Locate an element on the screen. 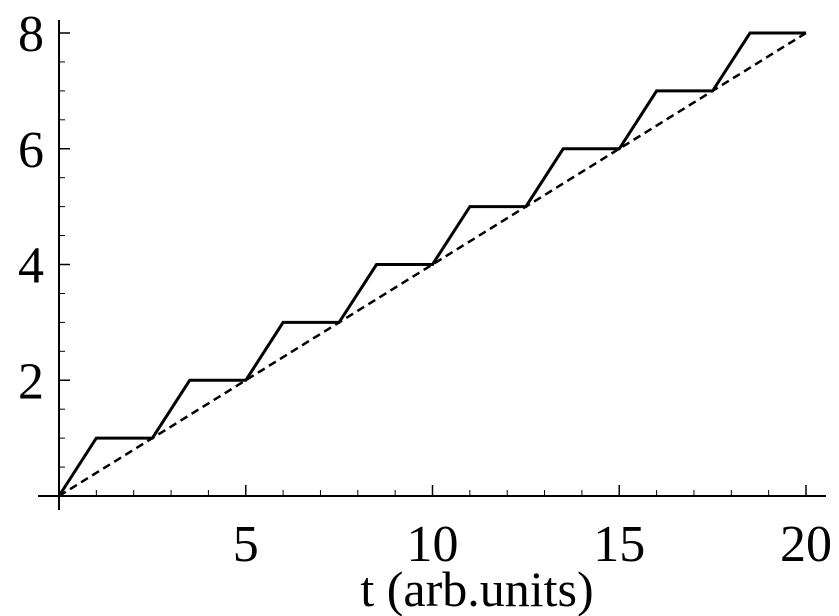  y-tick-label: 6 is located at coordinates (31, 150).